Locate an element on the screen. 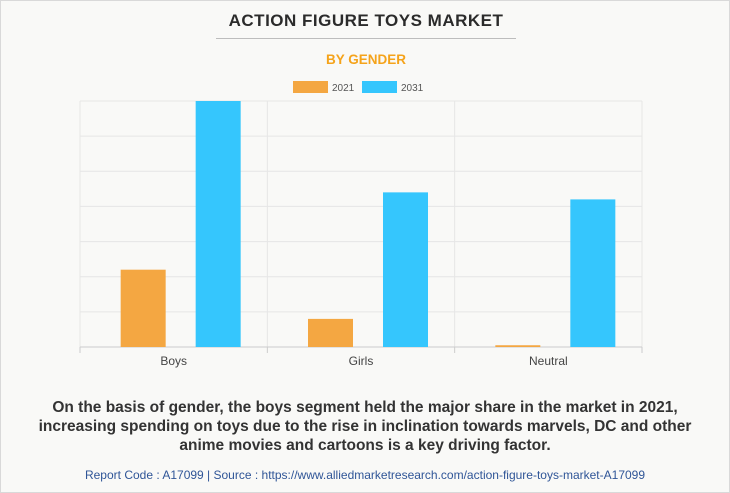 This screenshot has height=493, width=730. chart-subtitle: BY GENDER is located at coordinates (366, 59).